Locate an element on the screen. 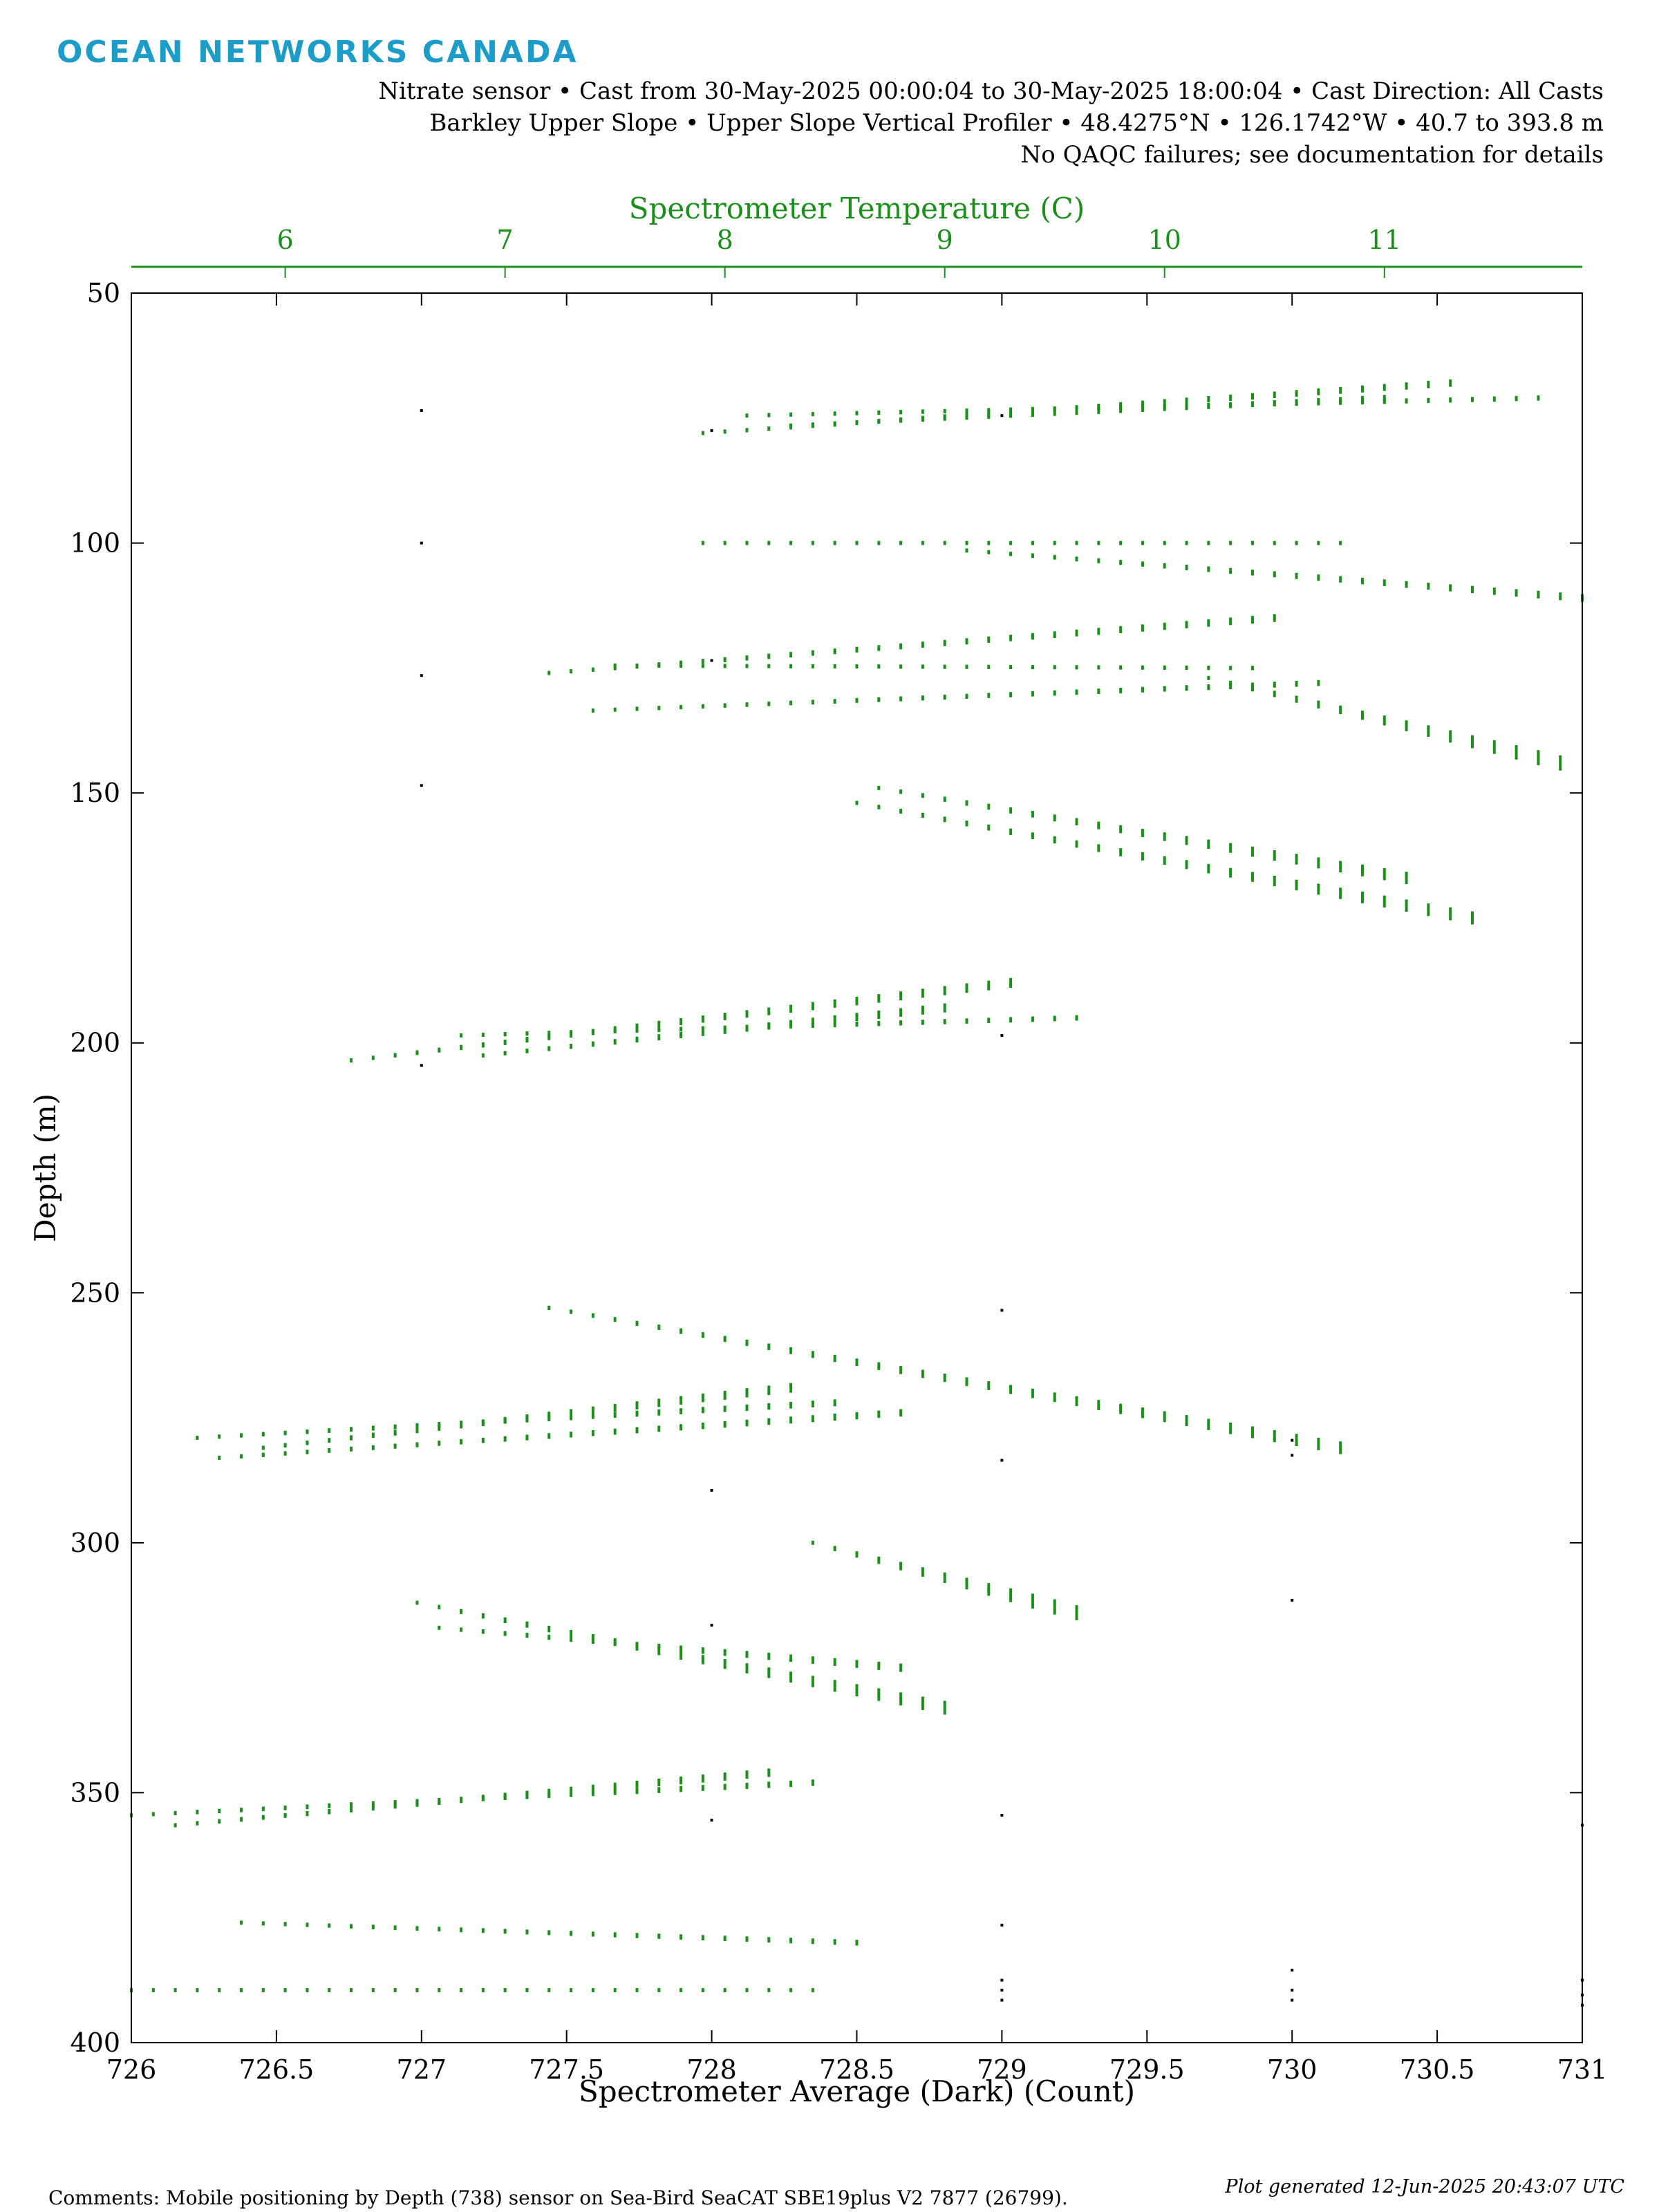 The image size is (1659, 2212). plot-generated-timestamp: Plot generated 12-Jun-2025 20:43:07 UTC is located at coordinates (1424, 2186).